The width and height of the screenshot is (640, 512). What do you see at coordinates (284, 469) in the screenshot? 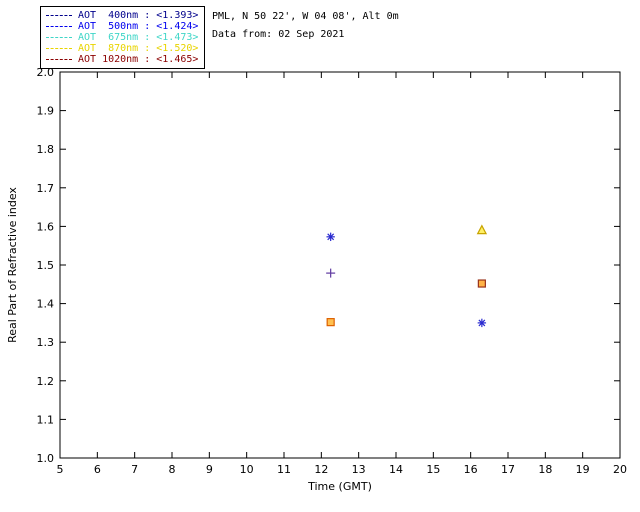
I see `x-tick-label: 11` at bounding box center [284, 469].